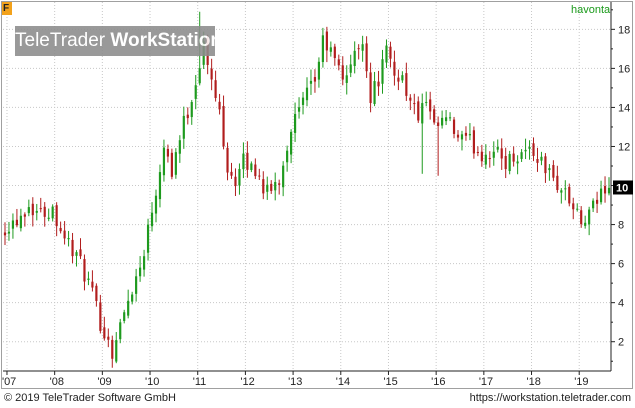 The width and height of the screenshot is (635, 408). Describe the element at coordinates (621, 265) in the screenshot. I see `y-tick-label: 6` at that location.